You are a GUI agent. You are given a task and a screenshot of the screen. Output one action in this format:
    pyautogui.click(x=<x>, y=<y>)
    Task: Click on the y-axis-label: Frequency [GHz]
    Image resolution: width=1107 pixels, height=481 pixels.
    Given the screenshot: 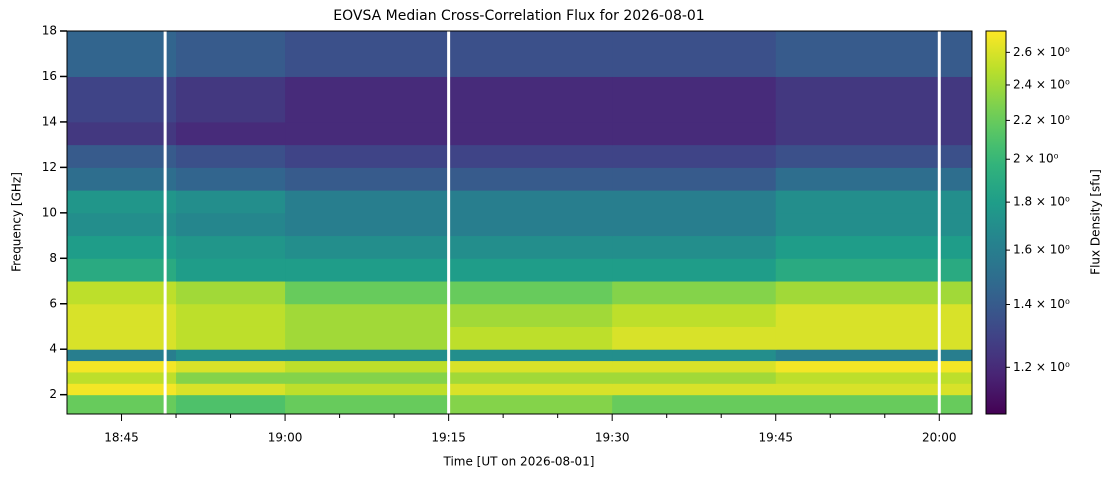 What is the action you would take?
    pyautogui.click(x=17, y=222)
    